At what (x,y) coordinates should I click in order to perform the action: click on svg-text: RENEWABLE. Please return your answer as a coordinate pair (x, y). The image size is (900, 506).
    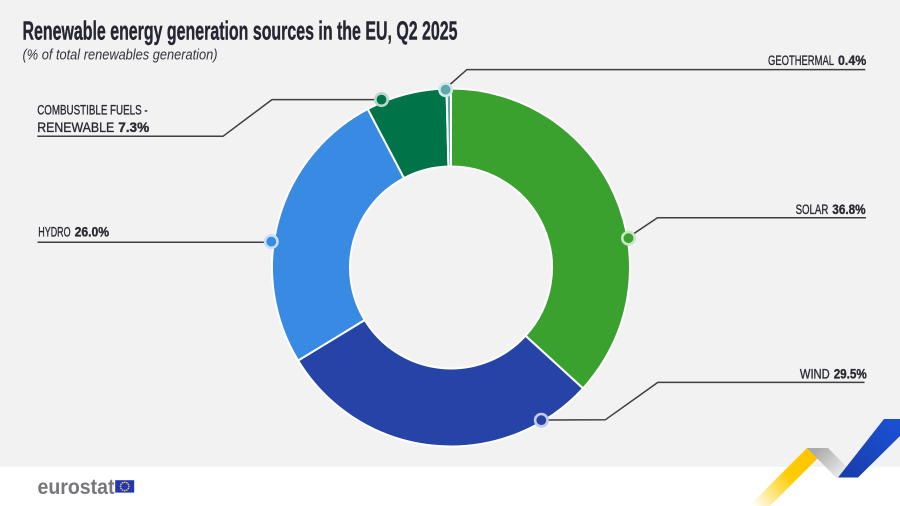
    Looking at the image, I should click on (75, 128).